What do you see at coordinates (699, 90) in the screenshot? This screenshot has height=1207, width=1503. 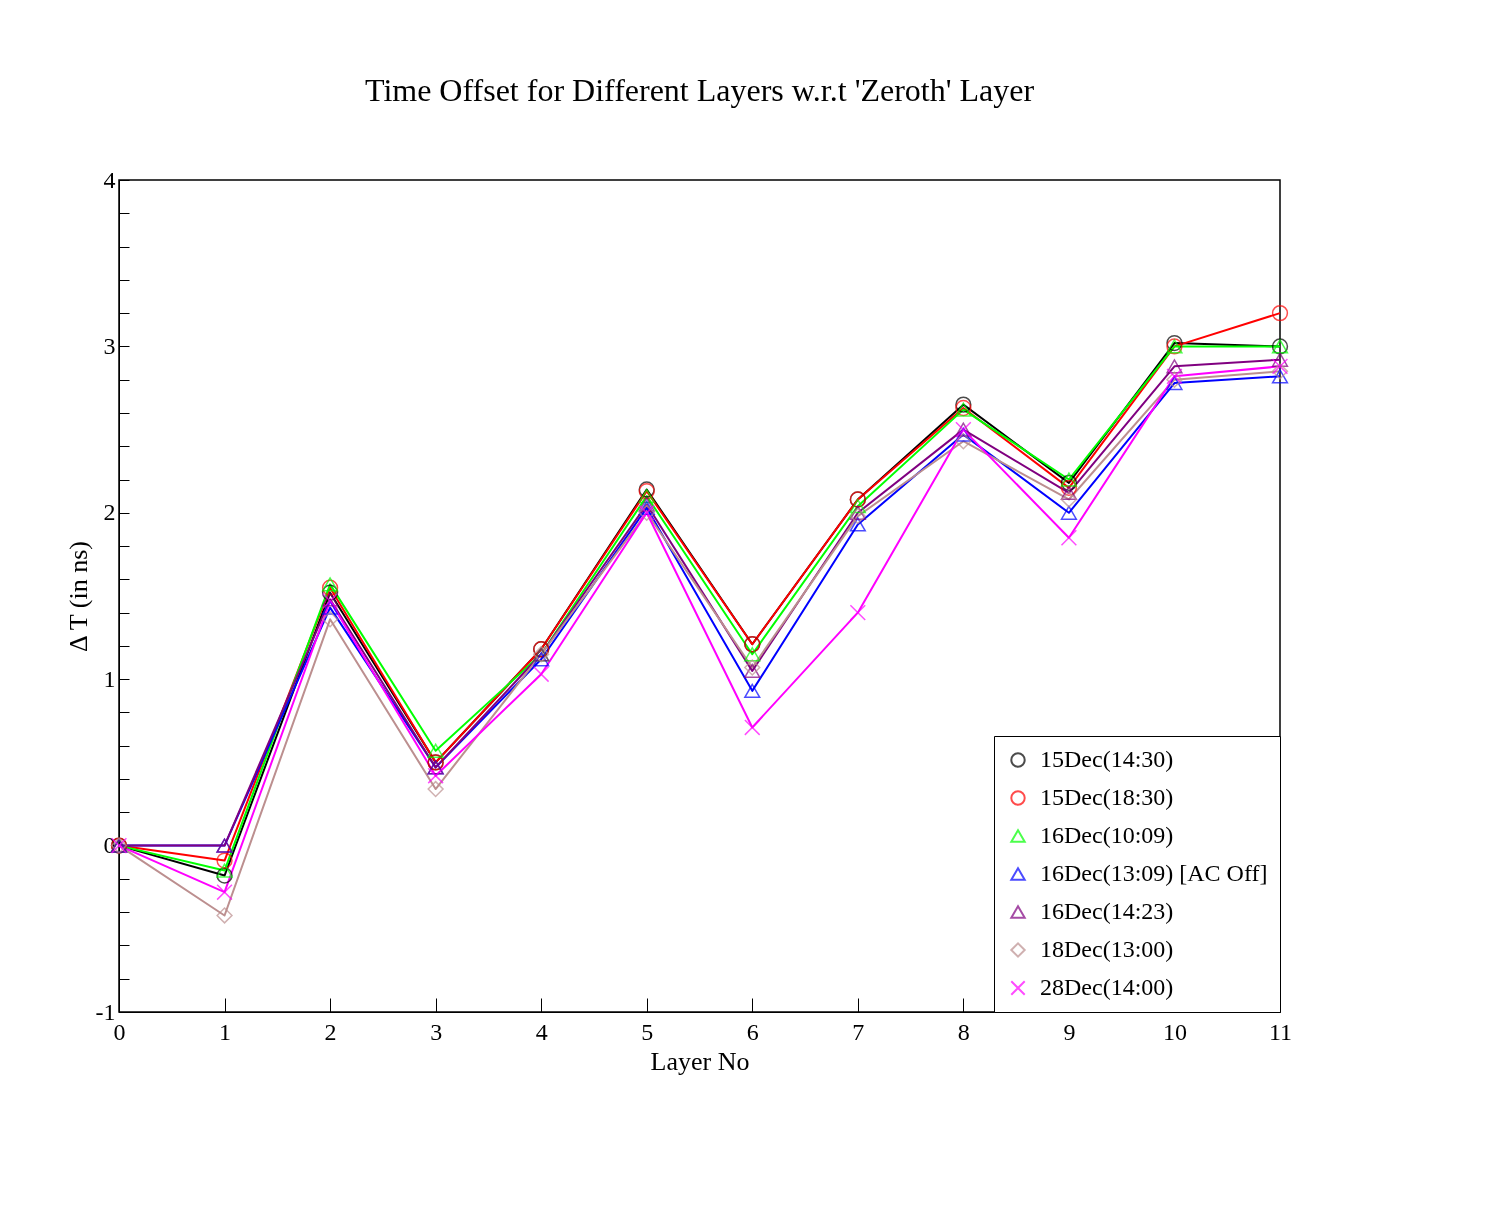 I see `chart-title: Time Offset for Different Layers w.r.t 'Zeroth' Layer` at bounding box center [699, 90].